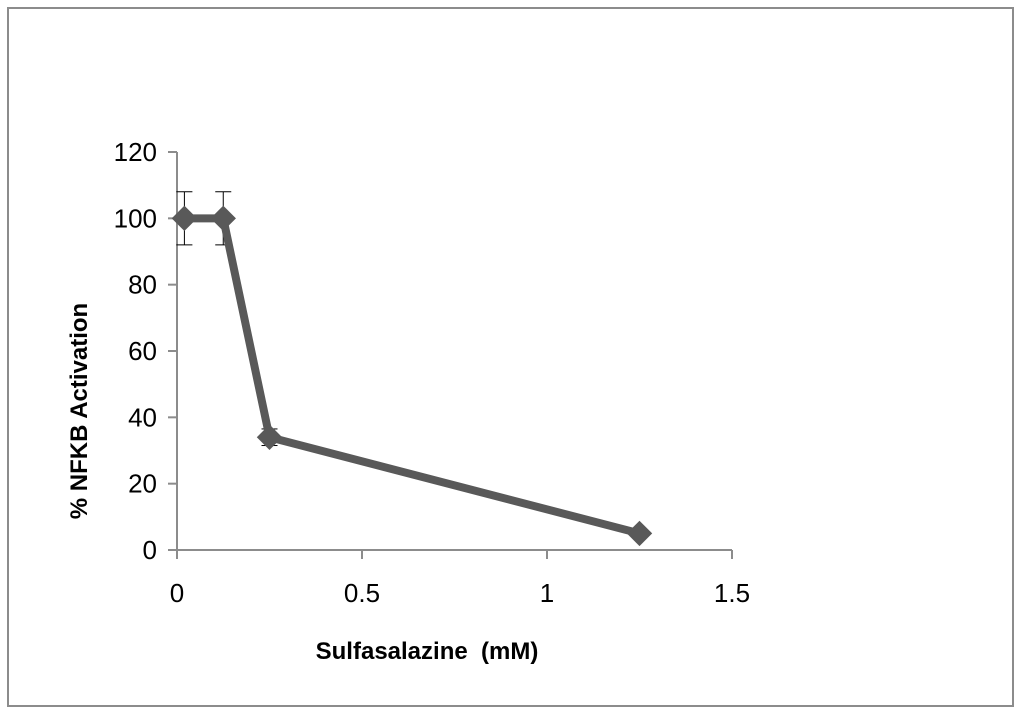  What do you see at coordinates (135, 152) in the screenshot?
I see `y-tick-label: 120` at bounding box center [135, 152].